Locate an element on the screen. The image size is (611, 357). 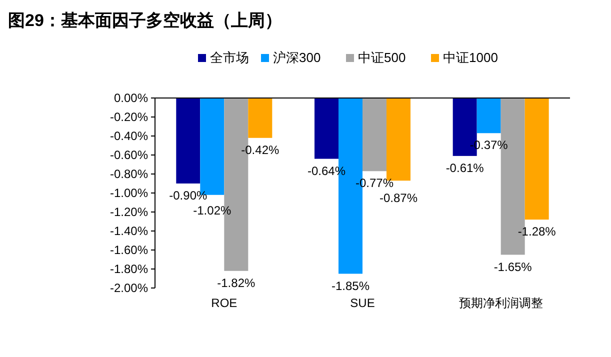
data-label: -1.28% is located at coordinates (537, 231).